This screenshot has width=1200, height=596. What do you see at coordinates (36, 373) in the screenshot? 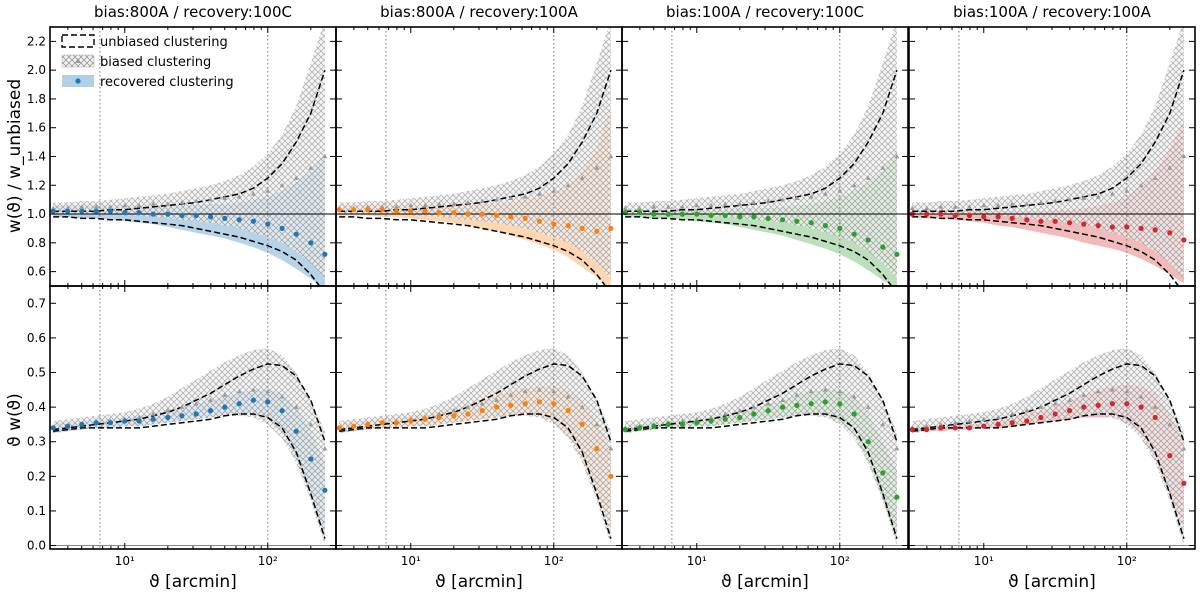
I see `y-tick-label: 0.5` at bounding box center [36, 373].